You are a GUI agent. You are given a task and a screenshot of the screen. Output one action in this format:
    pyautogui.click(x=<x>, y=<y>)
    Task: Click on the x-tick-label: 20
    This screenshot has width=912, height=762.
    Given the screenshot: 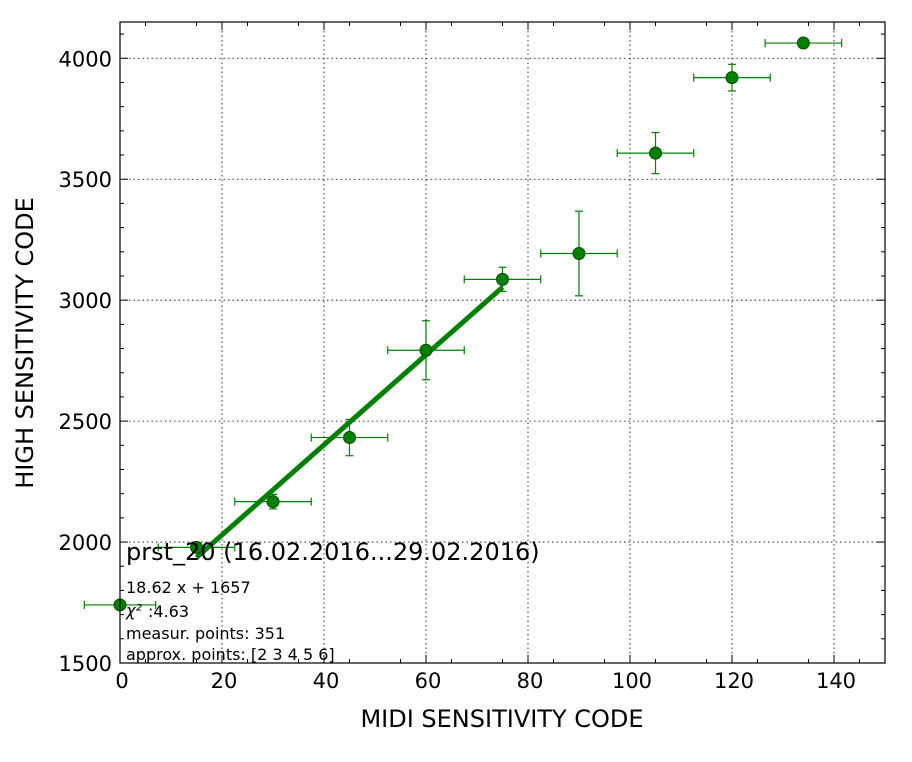 What is the action you would take?
    pyautogui.click(x=224, y=681)
    